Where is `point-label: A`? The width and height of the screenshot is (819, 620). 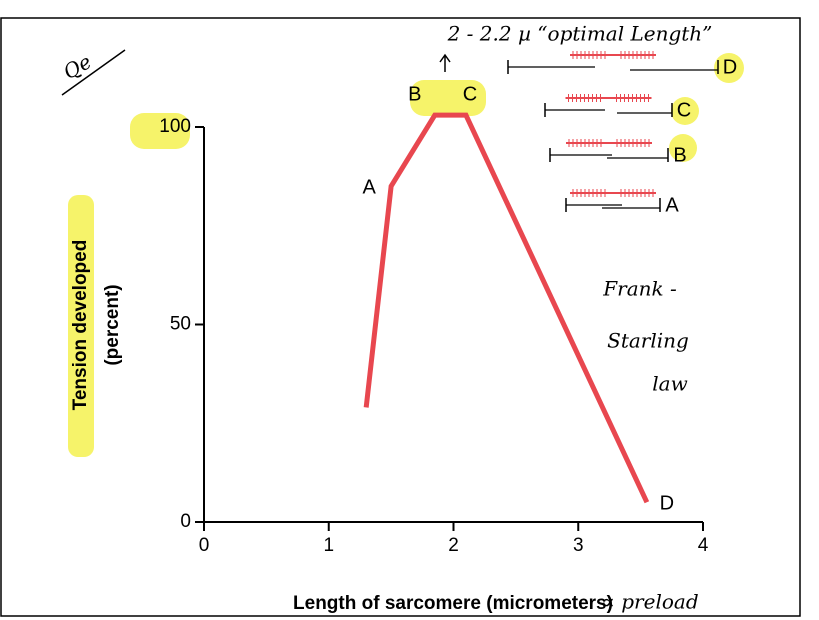 point-label: A is located at coordinates (369, 188).